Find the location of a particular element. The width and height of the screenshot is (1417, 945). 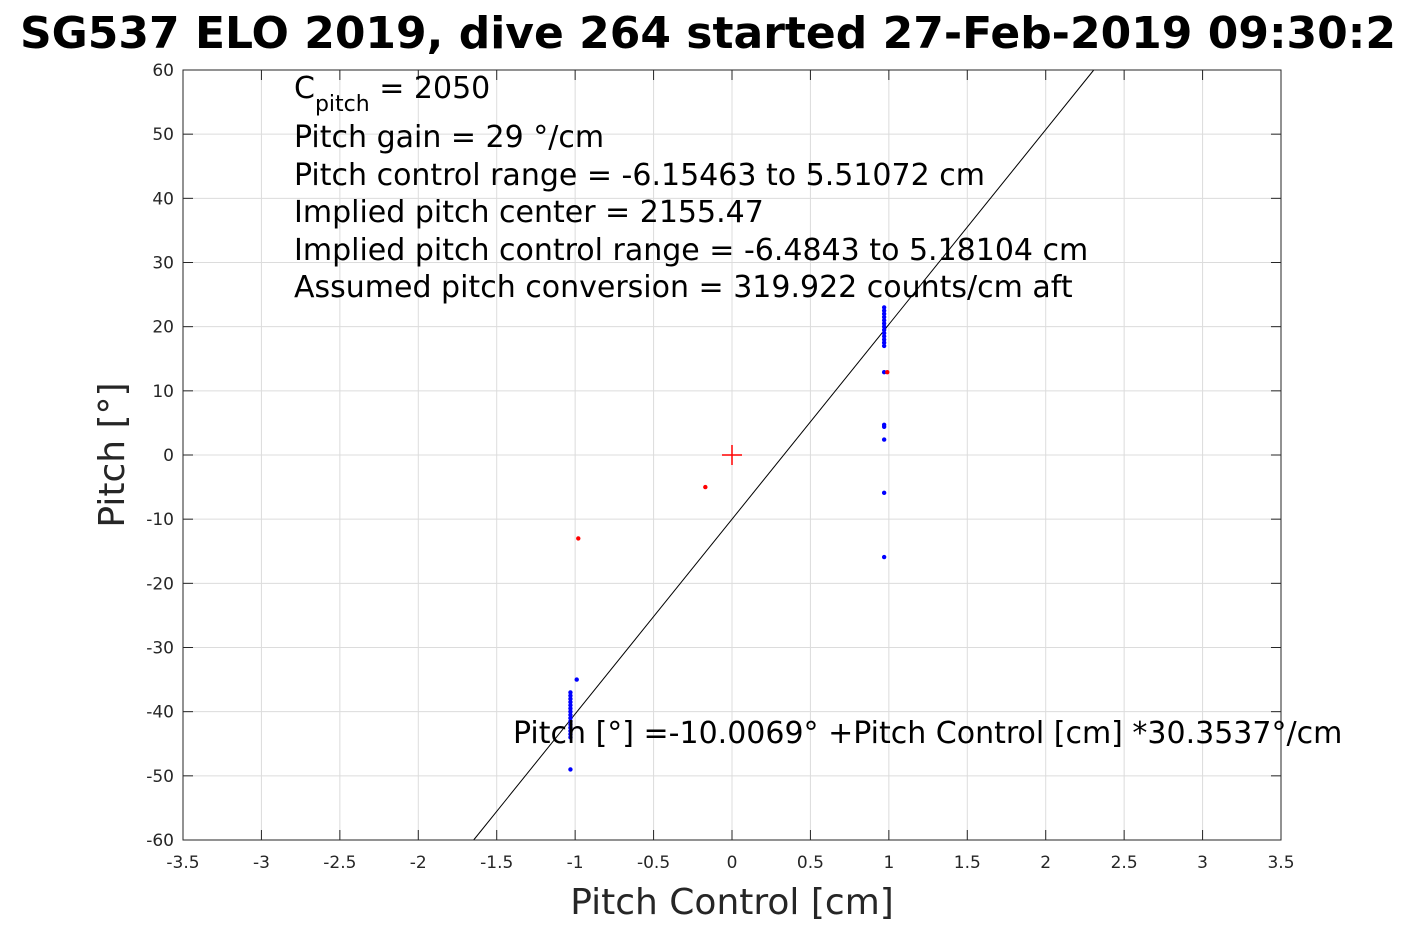

x-tick-label: -1 is located at coordinates (575, 863).